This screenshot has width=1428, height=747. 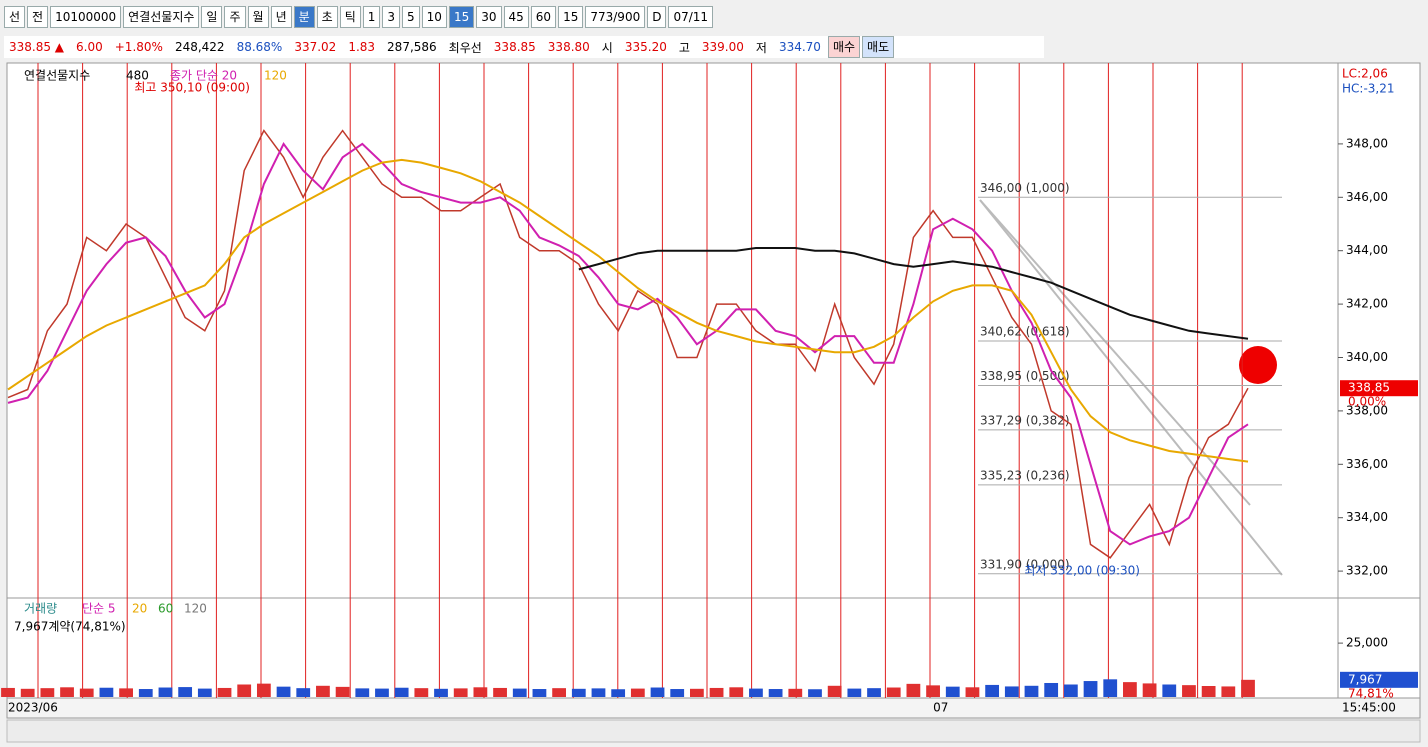 I want to click on legend-entry: 60, so click(x=165, y=609).